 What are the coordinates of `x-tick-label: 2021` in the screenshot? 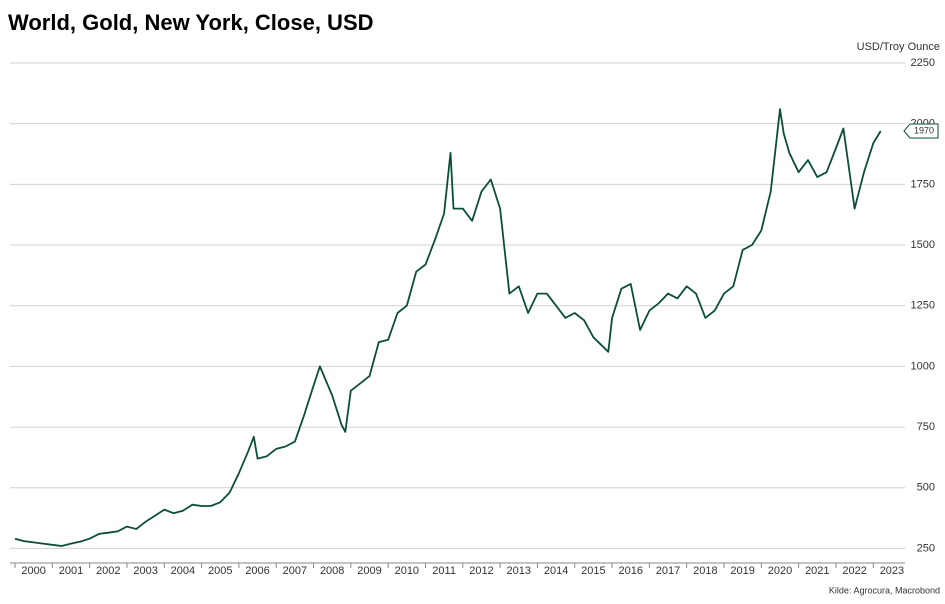 It's located at (817, 571).